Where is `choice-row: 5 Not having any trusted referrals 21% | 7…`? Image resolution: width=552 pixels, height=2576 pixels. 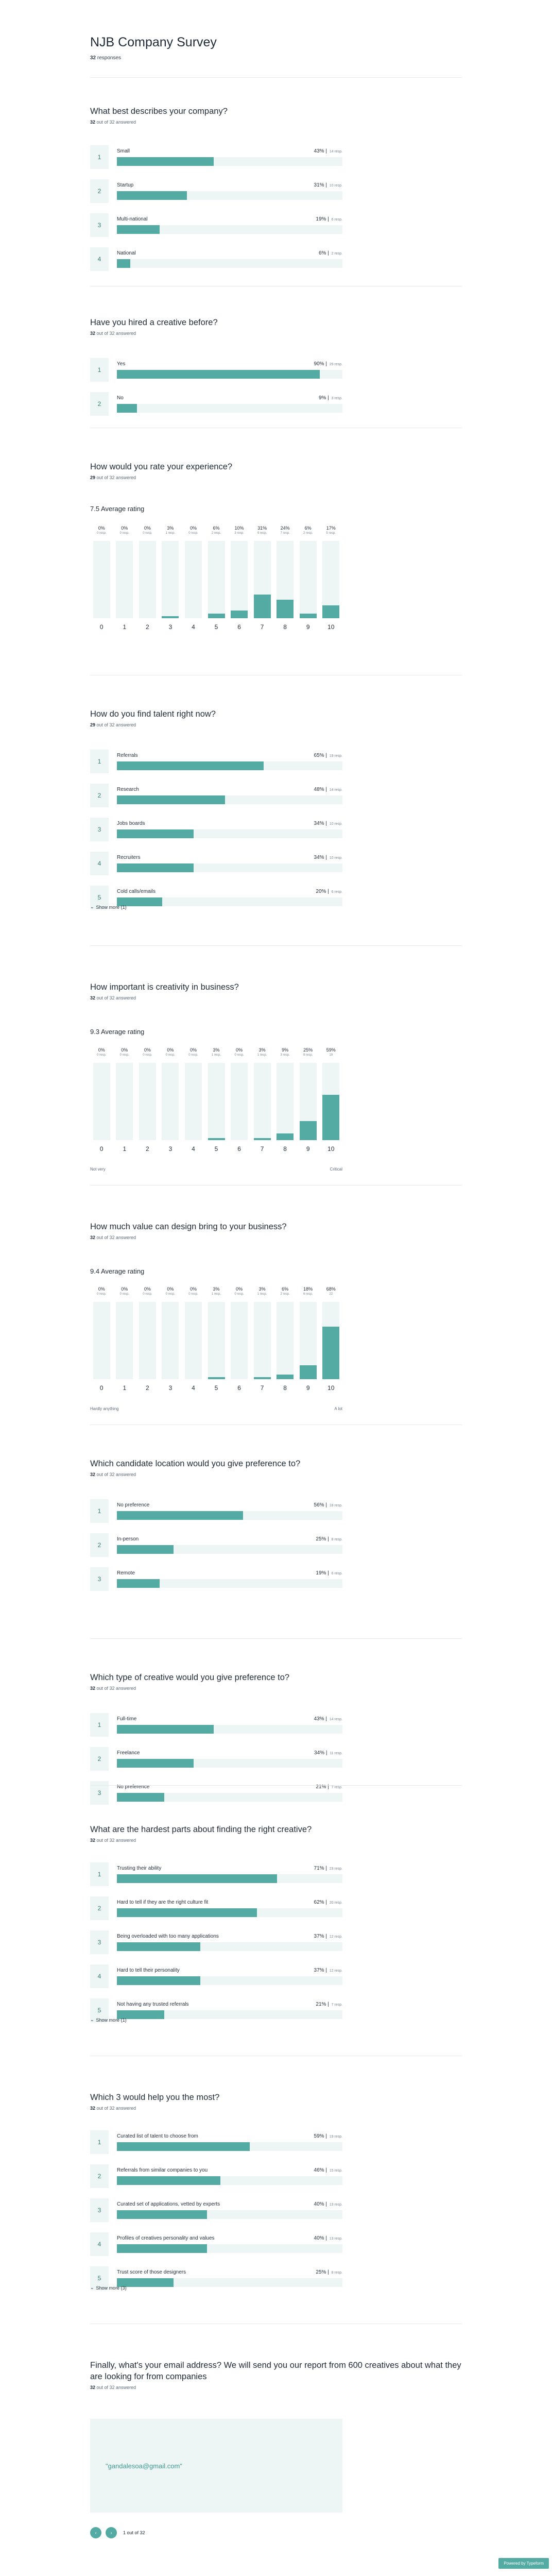 choice-row: 5 Not having any trusted referrals 21% | 7… is located at coordinates (216, 2010).